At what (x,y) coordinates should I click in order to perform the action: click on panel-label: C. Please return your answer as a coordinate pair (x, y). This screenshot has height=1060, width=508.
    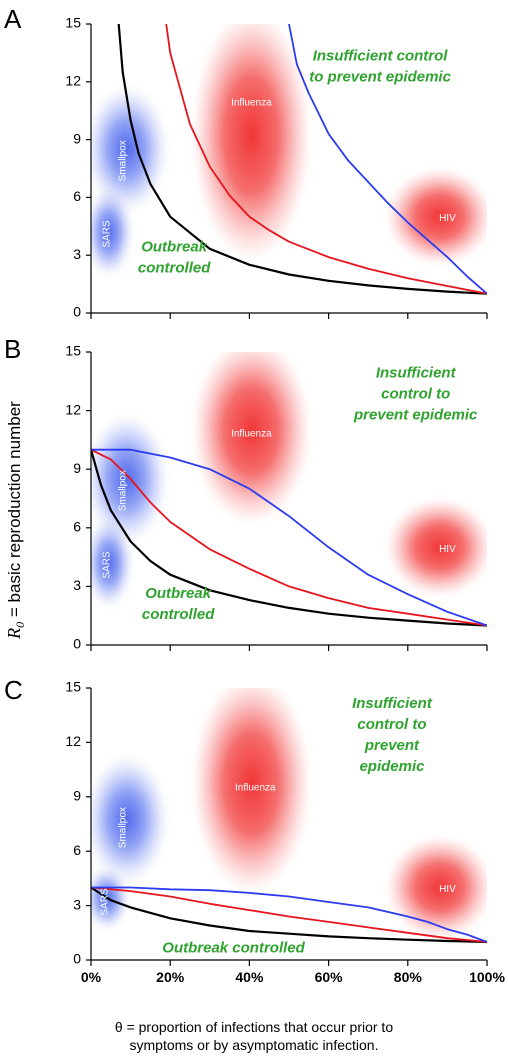
    Looking at the image, I should click on (13, 690).